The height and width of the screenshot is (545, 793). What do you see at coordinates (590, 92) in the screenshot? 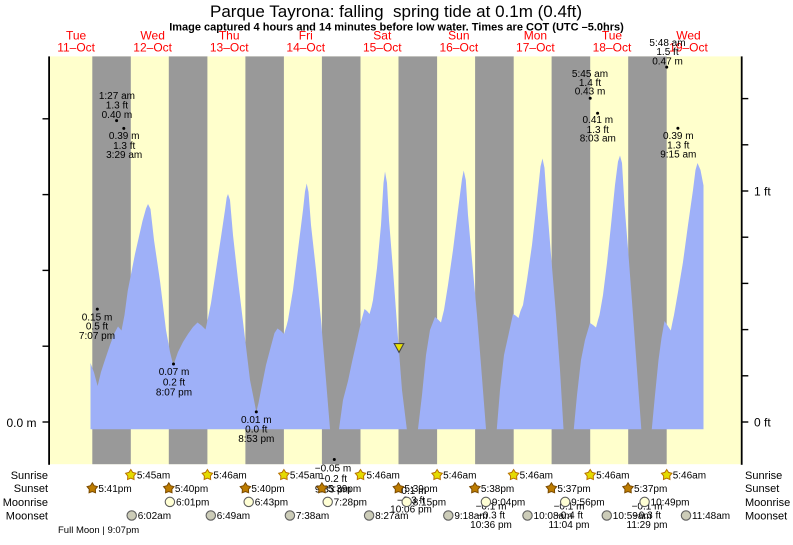
I see `svg-text: 0.43 m` at bounding box center [590, 92].